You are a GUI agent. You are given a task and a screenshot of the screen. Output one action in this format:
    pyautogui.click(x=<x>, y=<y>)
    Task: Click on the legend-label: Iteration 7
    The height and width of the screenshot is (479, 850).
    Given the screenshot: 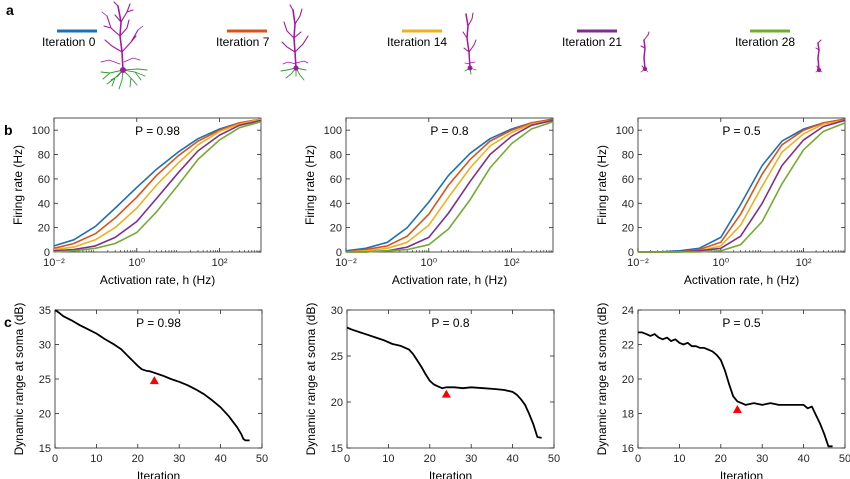 What is the action you would take?
    pyautogui.click(x=243, y=42)
    